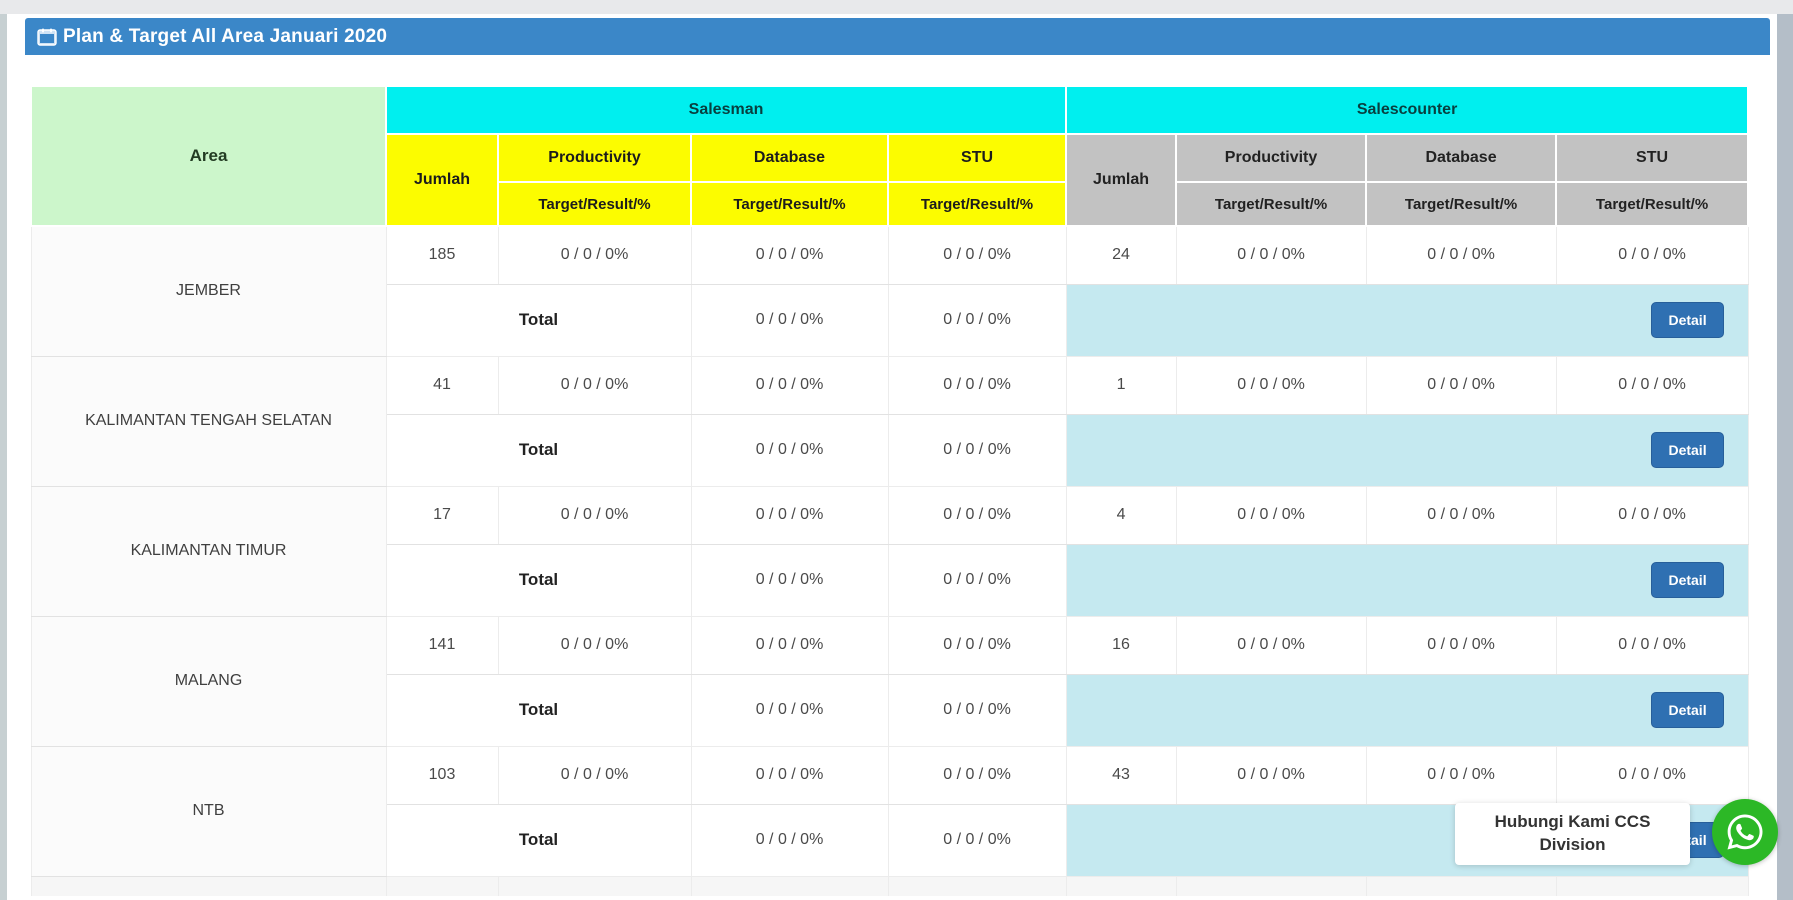 Image resolution: width=1793 pixels, height=900 pixels. What do you see at coordinates (442, 255) in the screenshot?
I see `salesman-jumlah-cell: 185` at bounding box center [442, 255].